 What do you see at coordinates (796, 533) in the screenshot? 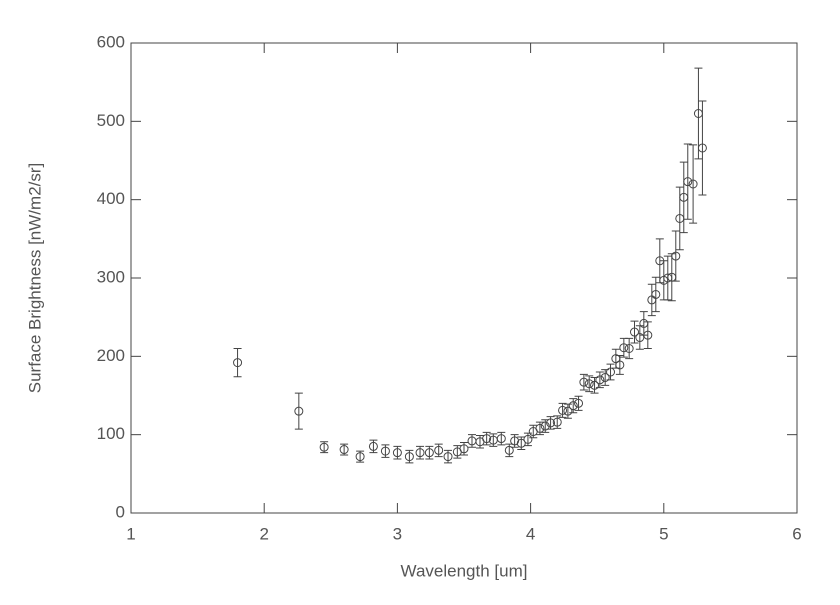
I see `x-tick-label: 6` at bounding box center [796, 533].